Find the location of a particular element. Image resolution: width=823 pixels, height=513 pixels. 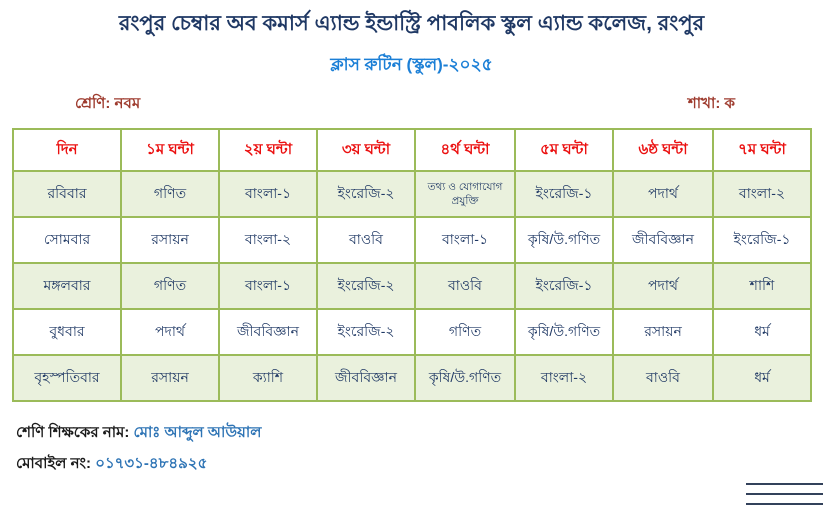

column-header: ৩য় ঘন্টা is located at coordinates (366, 150).